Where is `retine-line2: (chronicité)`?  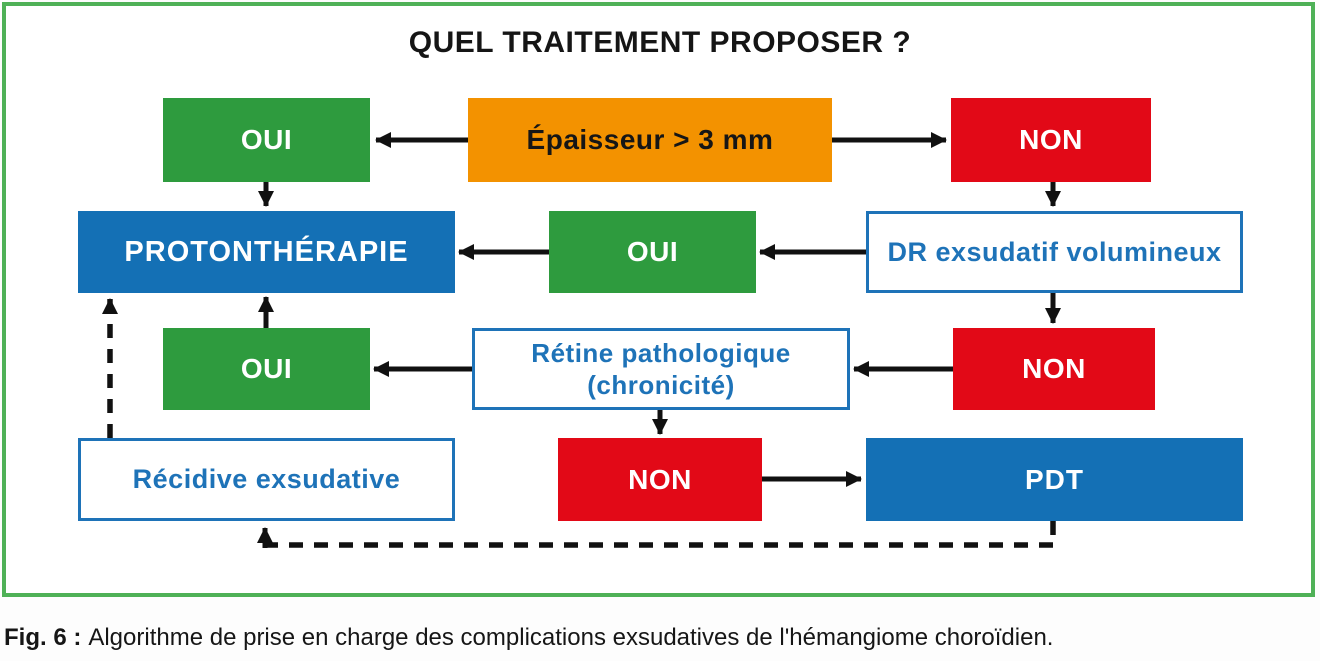 retine-line2: (chronicité) is located at coordinates (661, 385).